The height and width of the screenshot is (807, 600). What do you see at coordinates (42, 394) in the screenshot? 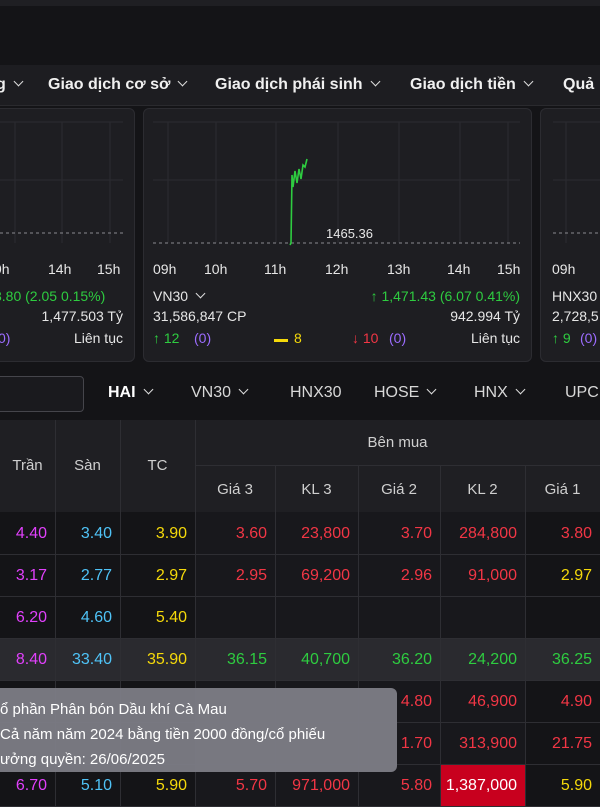
I see `search-input` at bounding box center [42, 394].